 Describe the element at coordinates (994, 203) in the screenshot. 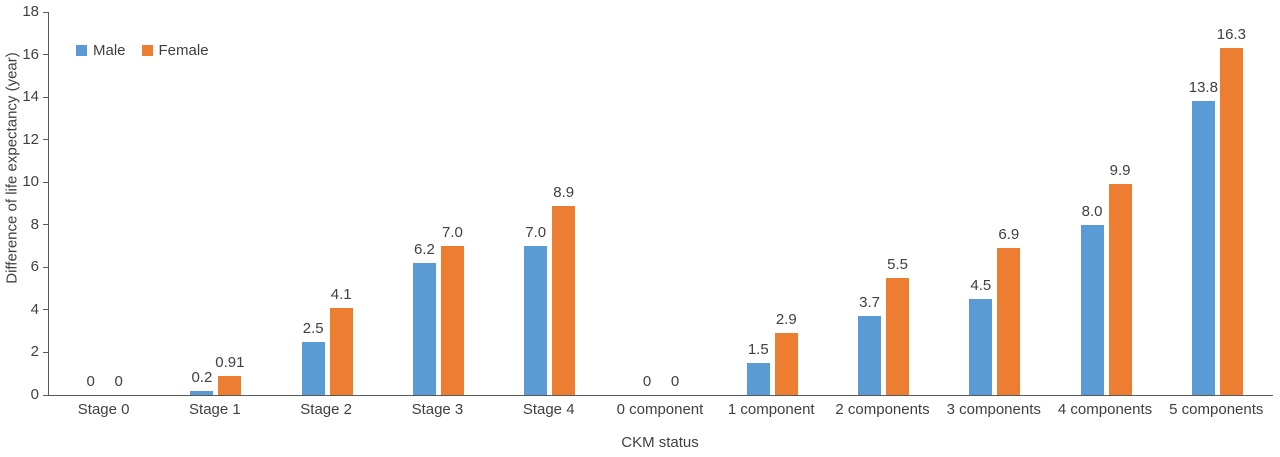

I see `category-group: 4.5 6.9` at that location.